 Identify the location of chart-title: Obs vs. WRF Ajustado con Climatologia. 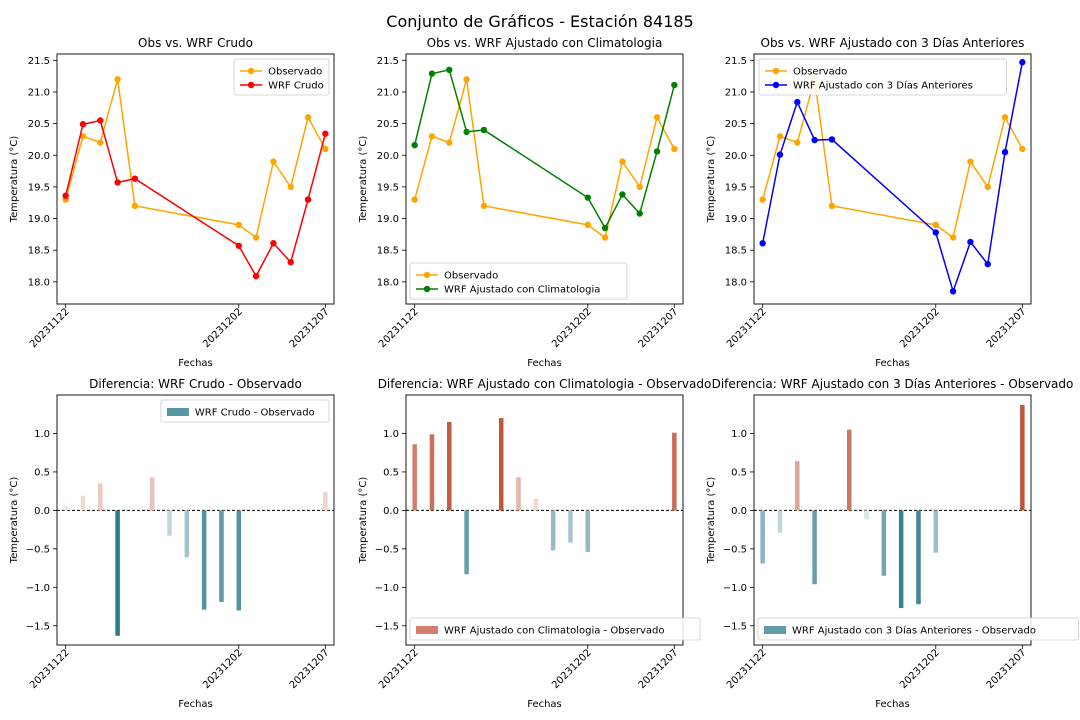
(545, 43).